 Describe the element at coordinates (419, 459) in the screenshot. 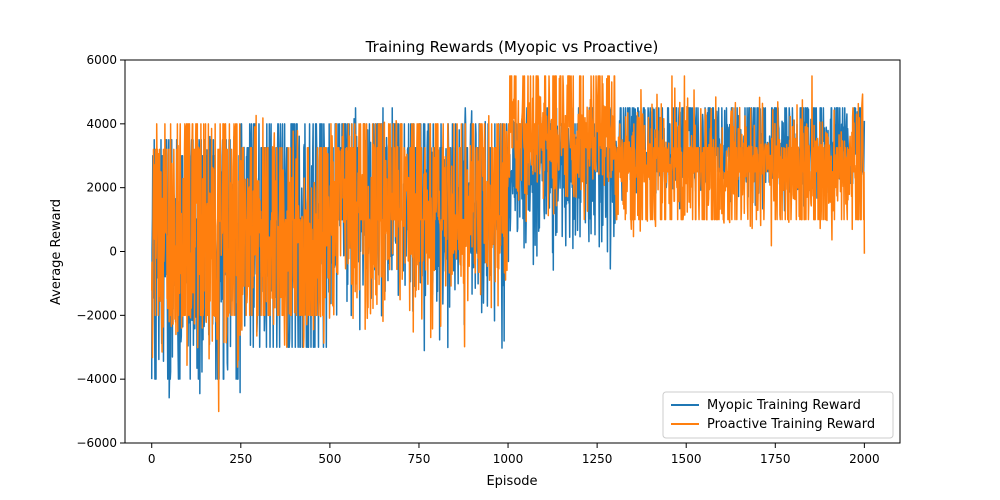

I see `x-tick-label: 750` at that location.